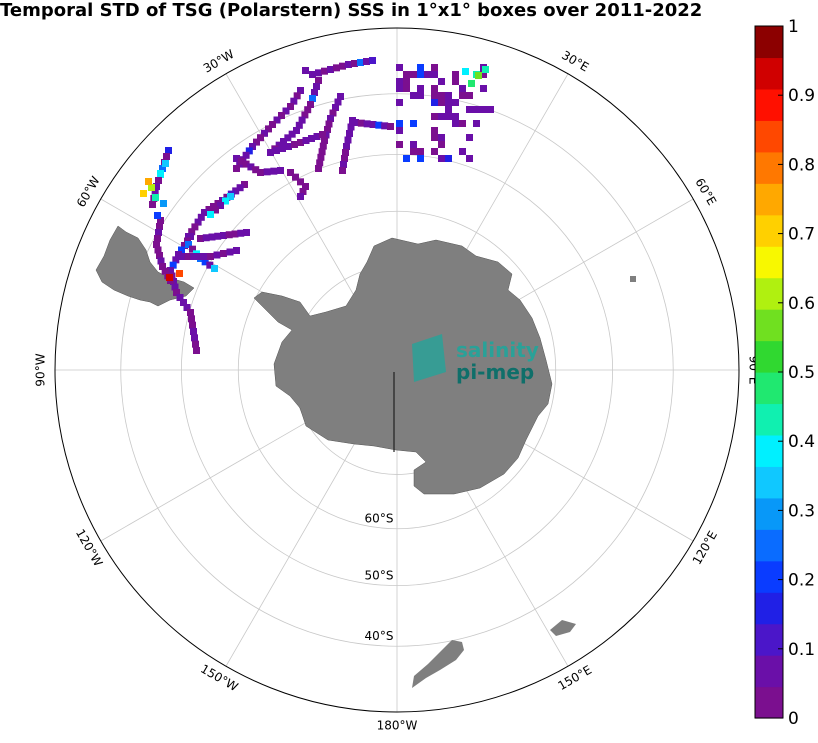 This screenshot has width=818, height=743. Describe the element at coordinates (801, 373) in the screenshot. I see `colorbar-tick-label: 0.5` at that location.